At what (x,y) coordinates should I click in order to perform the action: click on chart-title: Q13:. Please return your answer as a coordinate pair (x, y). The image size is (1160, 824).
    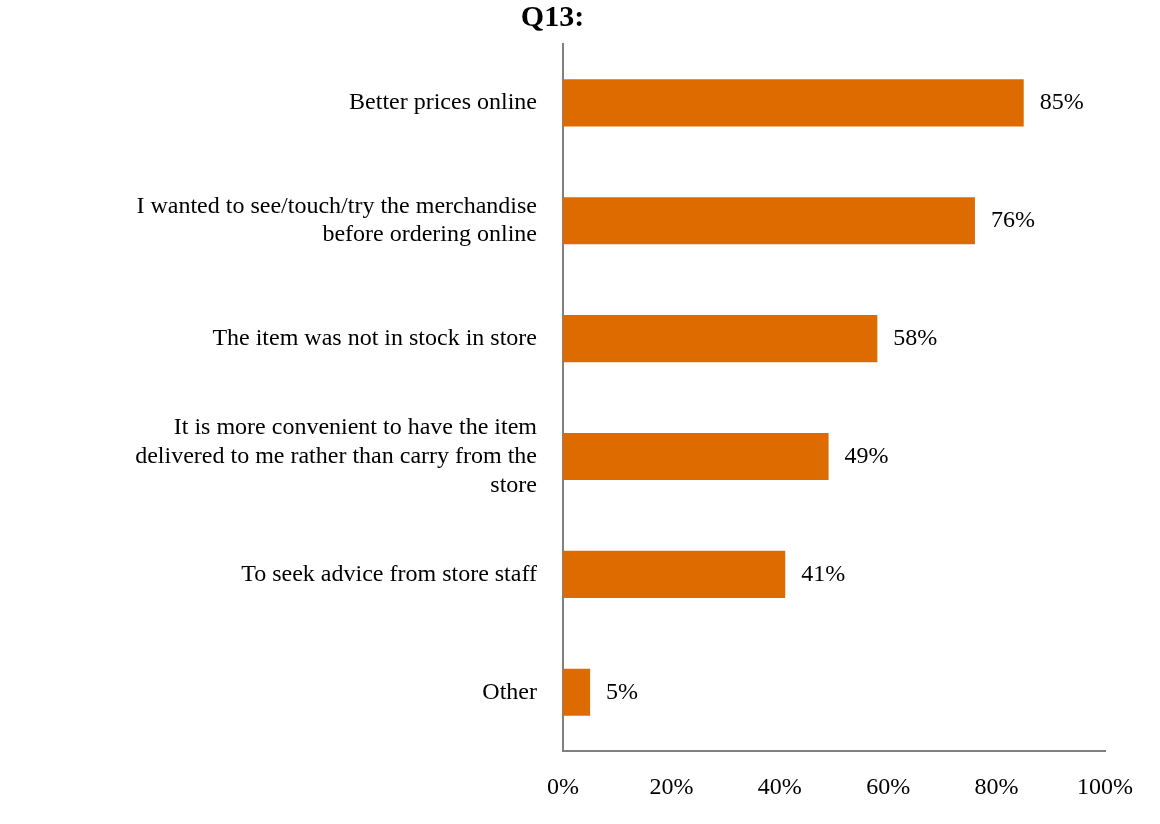
    Looking at the image, I should click on (552, 16).